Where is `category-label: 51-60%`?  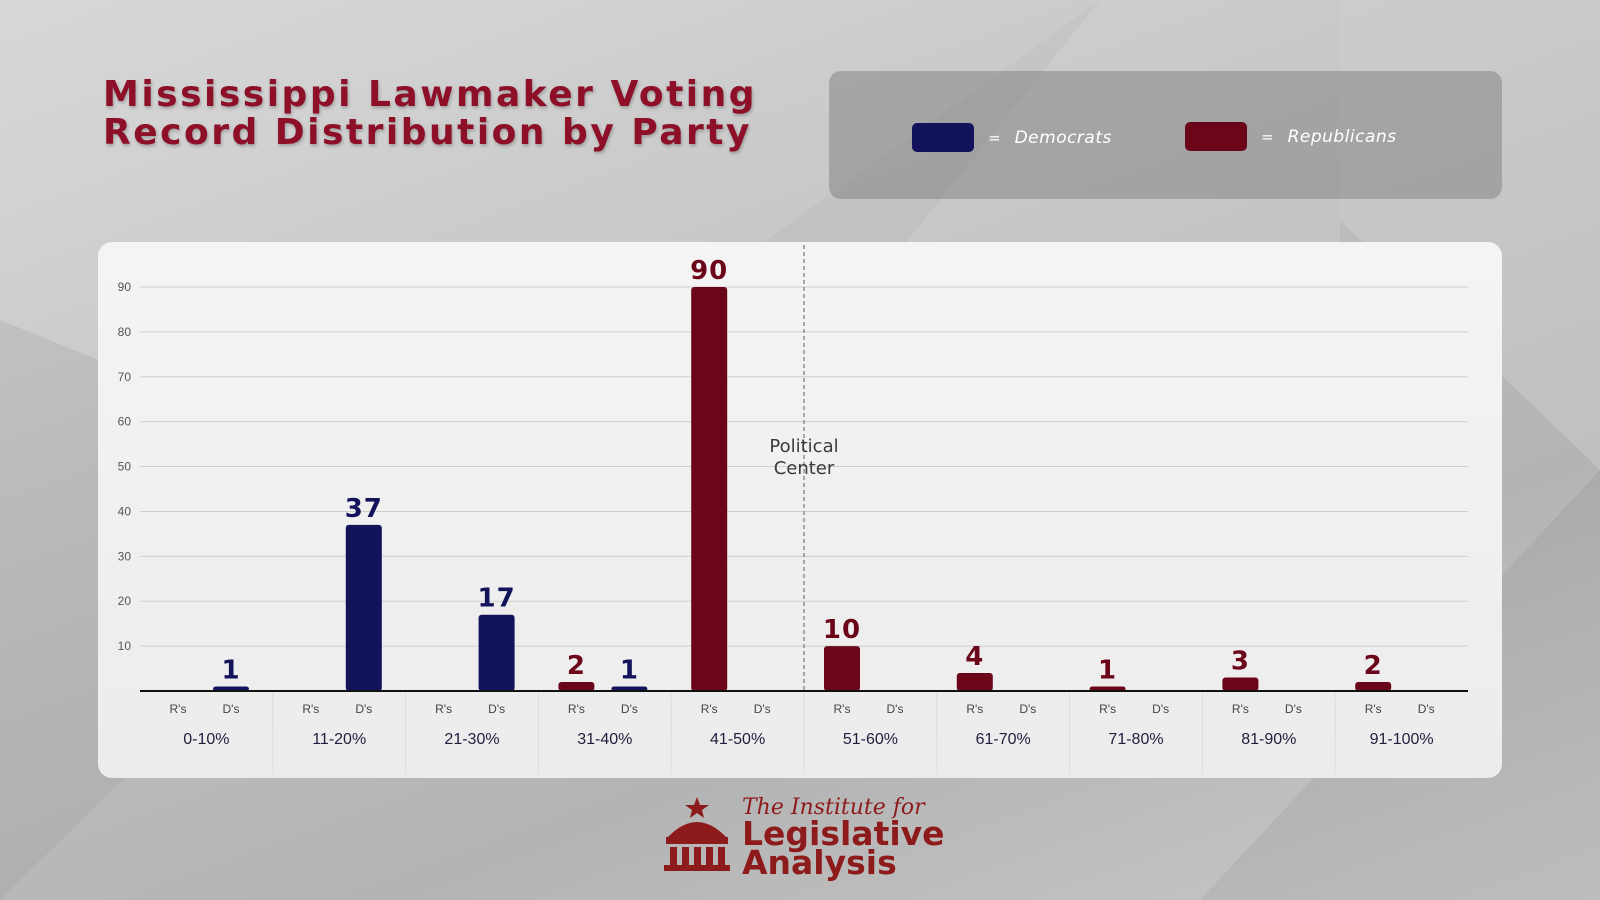
category-label: 51-60% is located at coordinates (870, 739).